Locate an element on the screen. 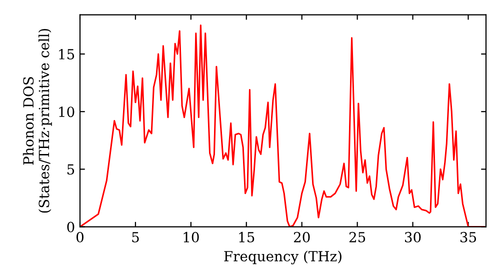 The image size is (500, 280). y-tick-label: 5 is located at coordinates (70, 169).